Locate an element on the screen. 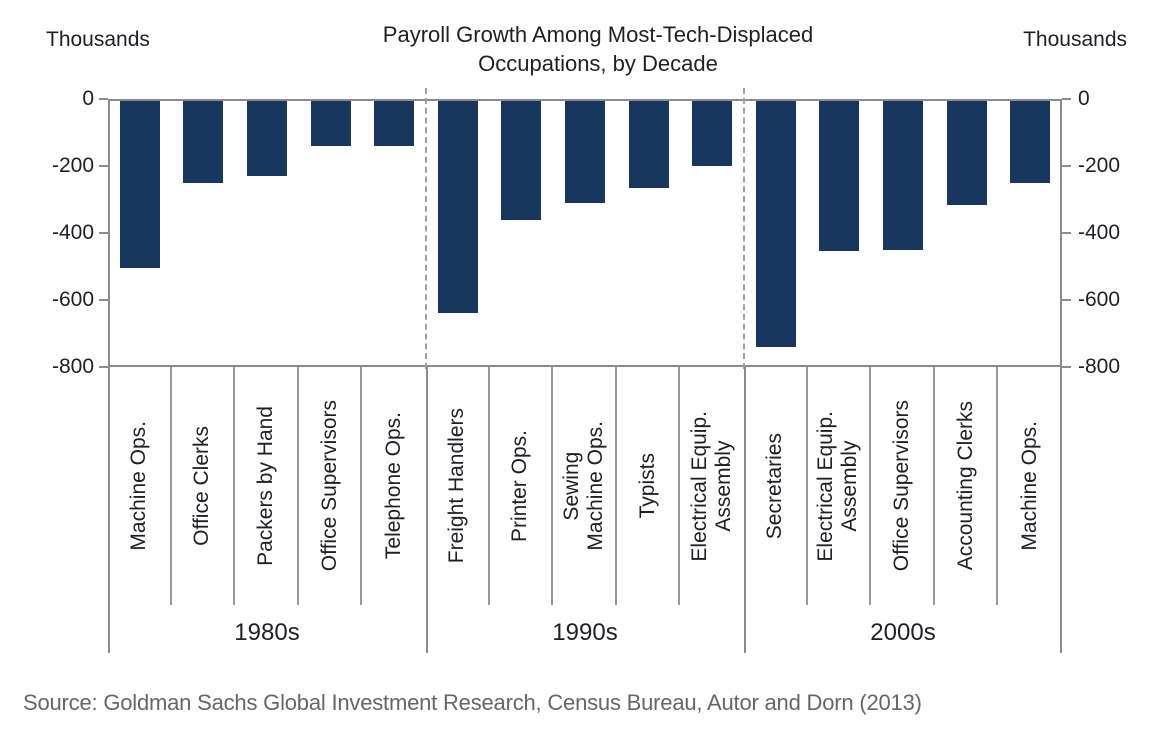  category-label-cell: Accounting Clerks is located at coordinates (967, 486).